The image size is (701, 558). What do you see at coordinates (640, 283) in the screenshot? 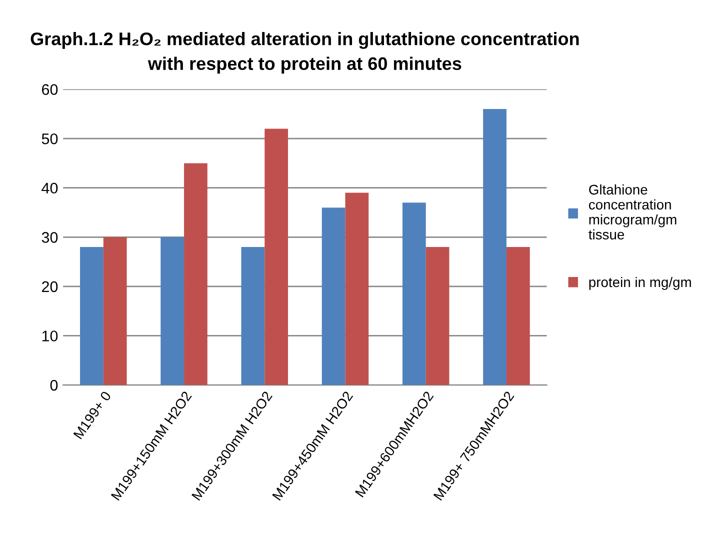
I see `legend-label: protein in mg/gm` at bounding box center [640, 283].